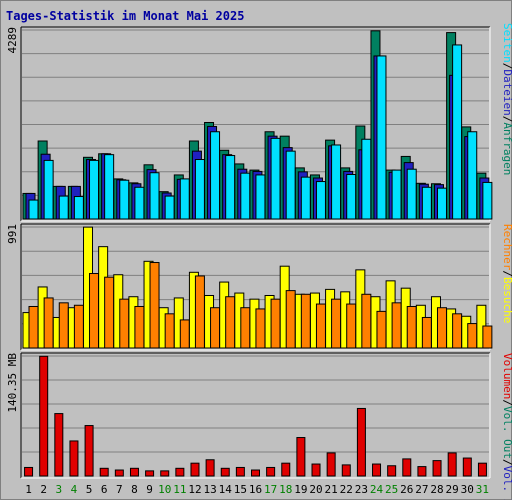 This screenshot has height=500, width=512. Describe the element at coordinates (12, 383) in the screenshot. I see `y-axis-max-label: 140.35 MB` at that location.